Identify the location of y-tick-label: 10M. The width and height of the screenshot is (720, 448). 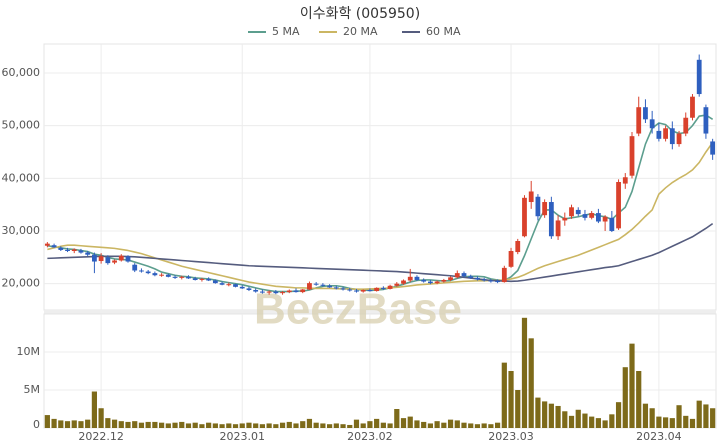
(29, 351).